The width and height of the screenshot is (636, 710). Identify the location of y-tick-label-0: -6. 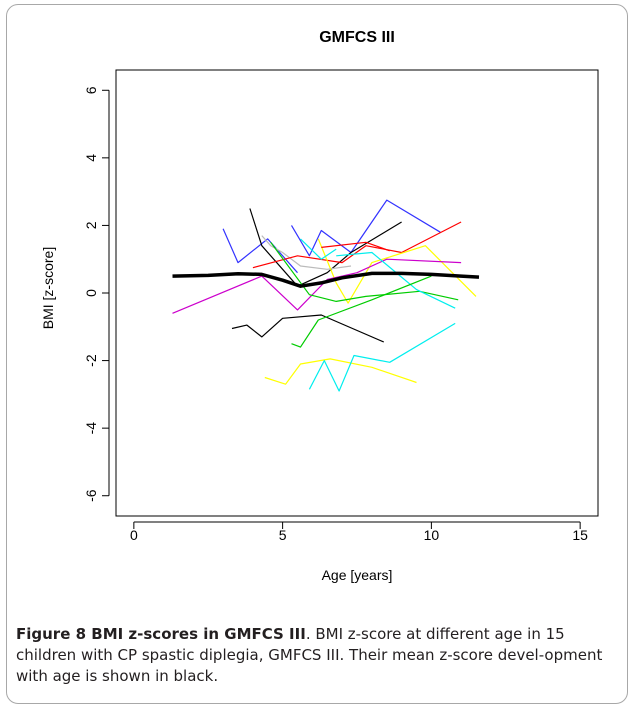
(91, 495).